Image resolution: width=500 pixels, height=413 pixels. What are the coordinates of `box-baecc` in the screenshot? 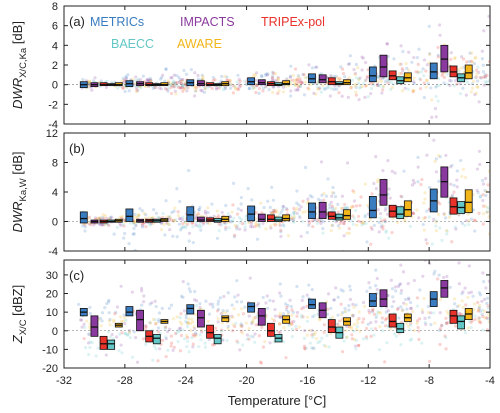 It's located at (339, 217).